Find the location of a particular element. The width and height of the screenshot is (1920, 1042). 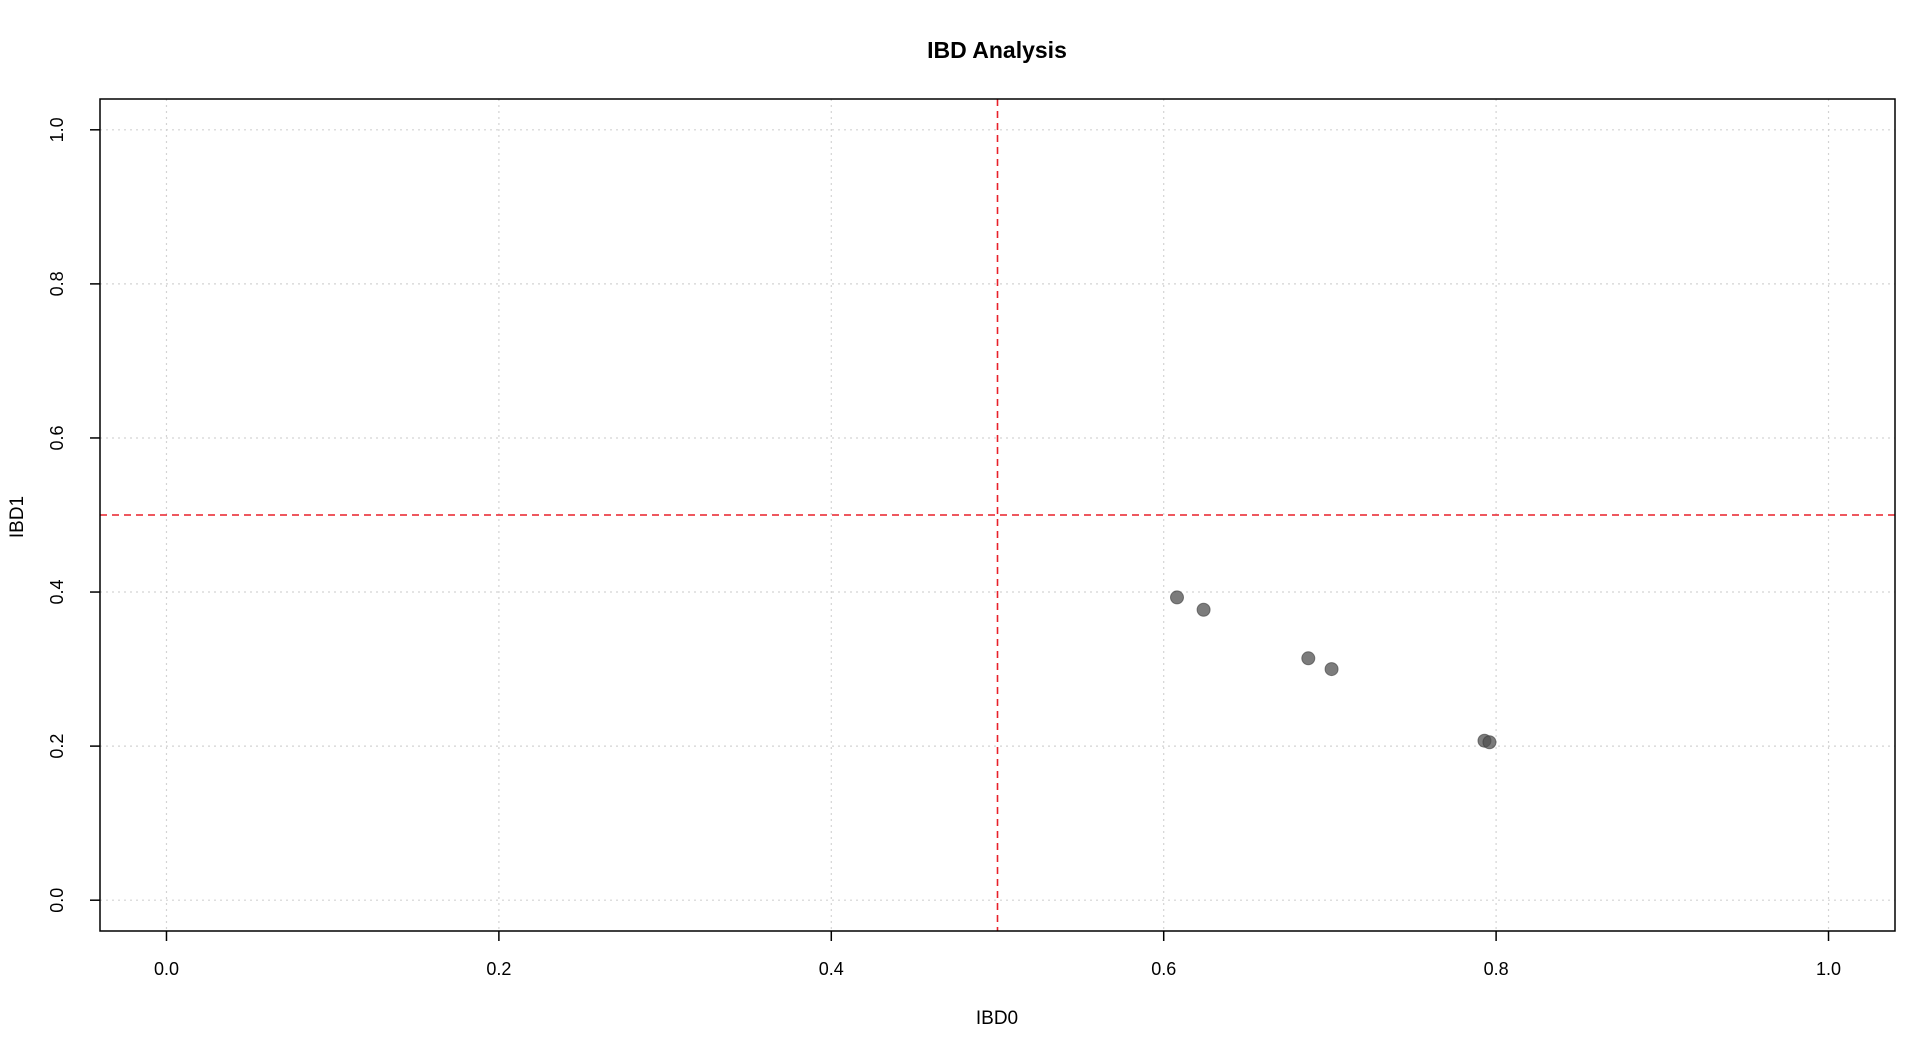

y-tick-label-2: 0.4 is located at coordinates (57, 592).